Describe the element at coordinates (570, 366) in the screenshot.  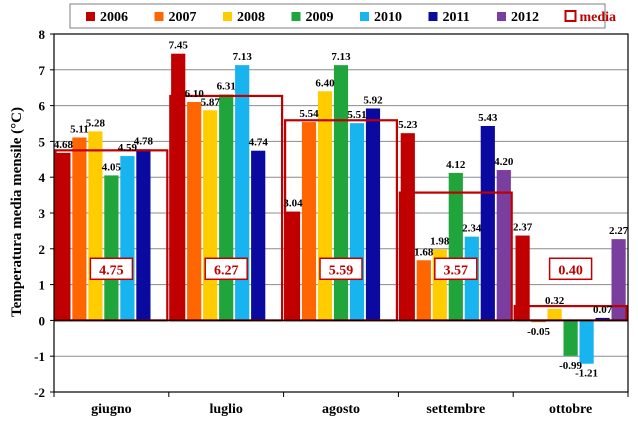
I see `value-label: -0.99` at that location.